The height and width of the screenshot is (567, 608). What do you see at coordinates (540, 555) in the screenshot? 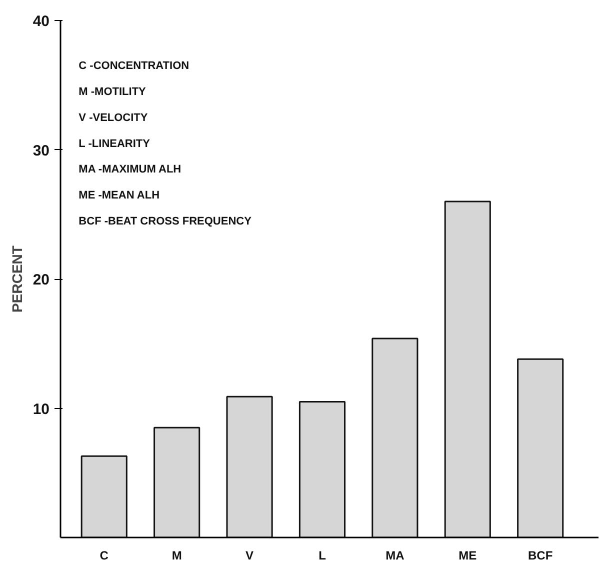
I see `x-tick-label: BCF` at bounding box center [540, 555].